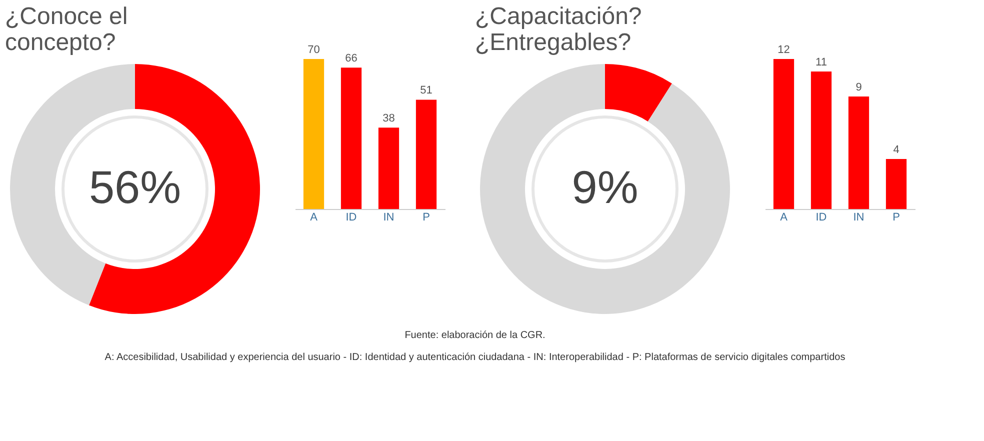 The image size is (984, 441). I want to click on data-label: 4, so click(896, 150).